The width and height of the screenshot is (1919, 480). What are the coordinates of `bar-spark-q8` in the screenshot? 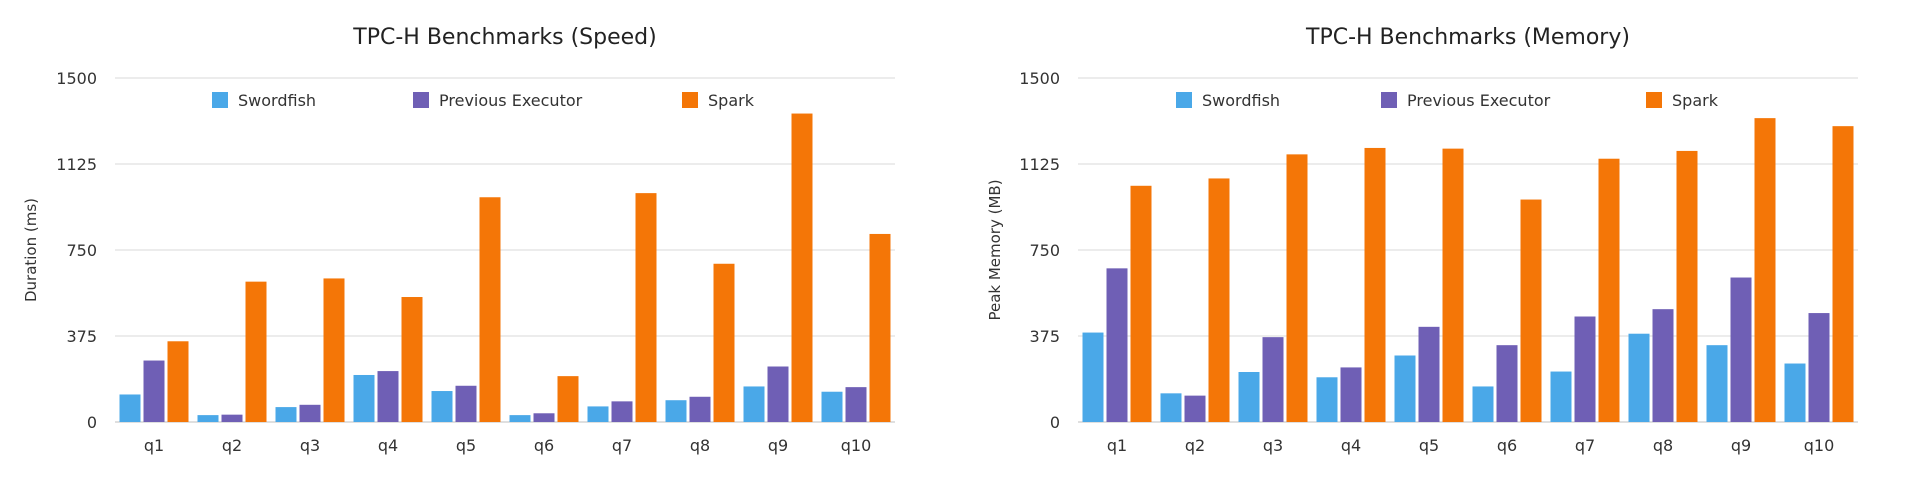 It's located at (724, 342).